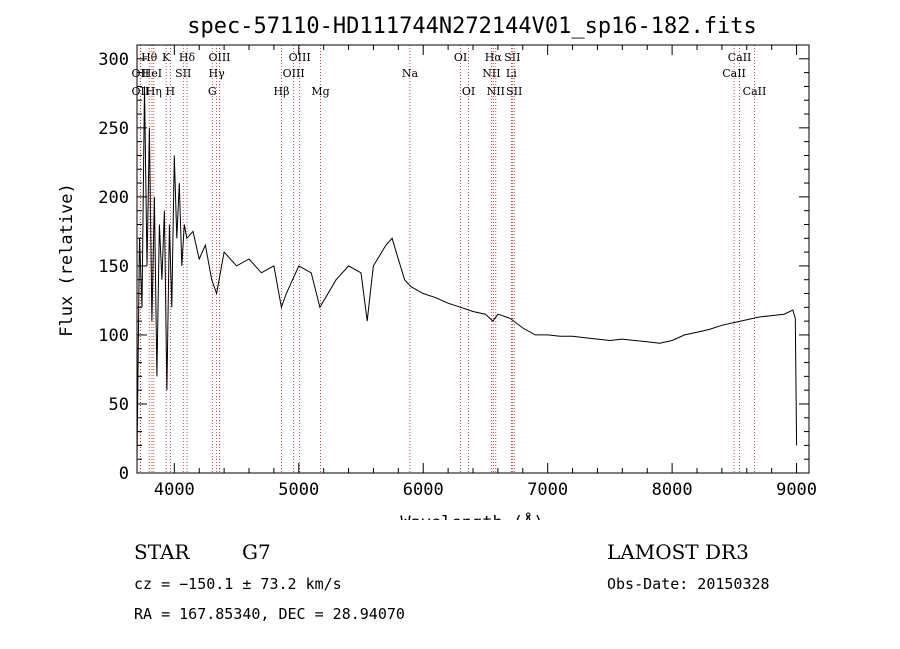 The height and width of the screenshot is (649, 900). Describe the element at coordinates (688, 584) in the screenshot. I see `observation-date: Obs-Date: 20150328` at that location.